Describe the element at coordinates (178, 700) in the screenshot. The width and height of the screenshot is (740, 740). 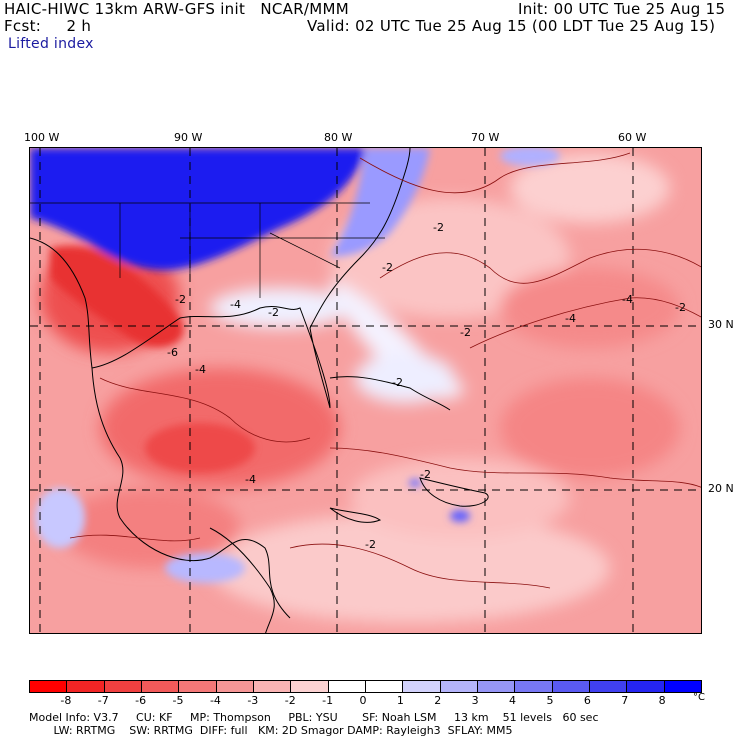
I see `colorbar-tick: -5` at that location.